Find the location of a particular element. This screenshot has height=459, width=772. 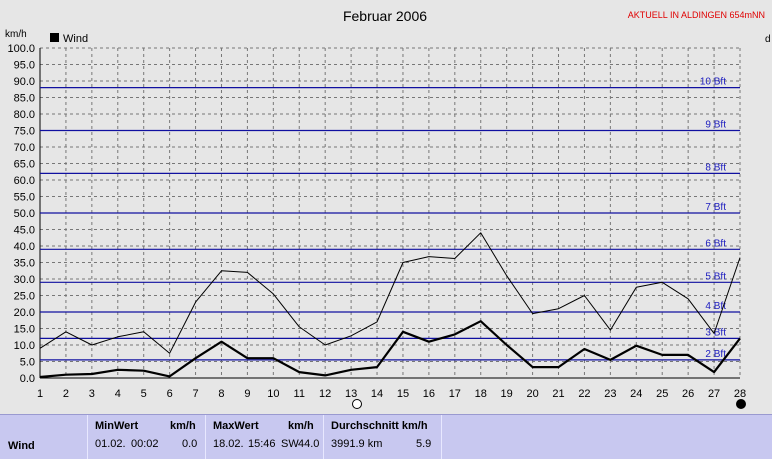

x-tick-label: 12 is located at coordinates (325, 394).